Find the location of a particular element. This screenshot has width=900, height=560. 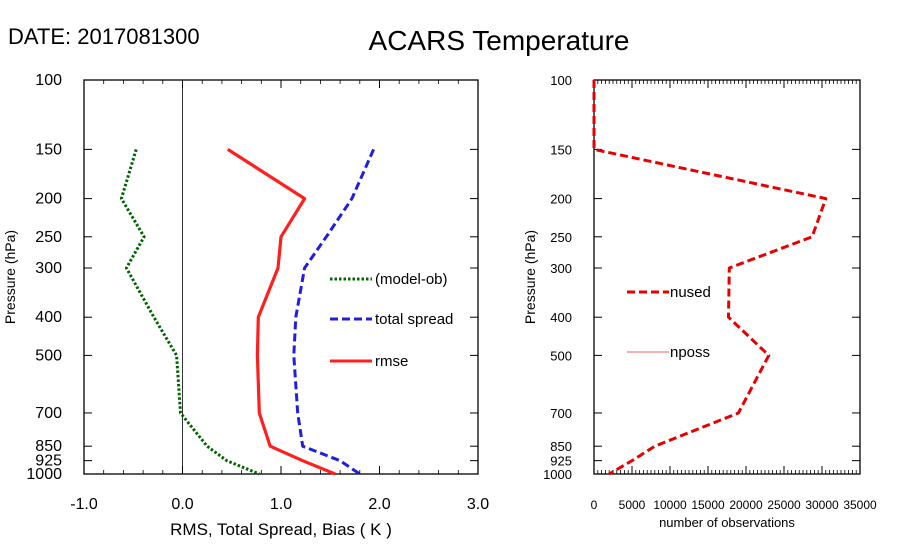

x-tick-label: 10000 is located at coordinates (670, 505).